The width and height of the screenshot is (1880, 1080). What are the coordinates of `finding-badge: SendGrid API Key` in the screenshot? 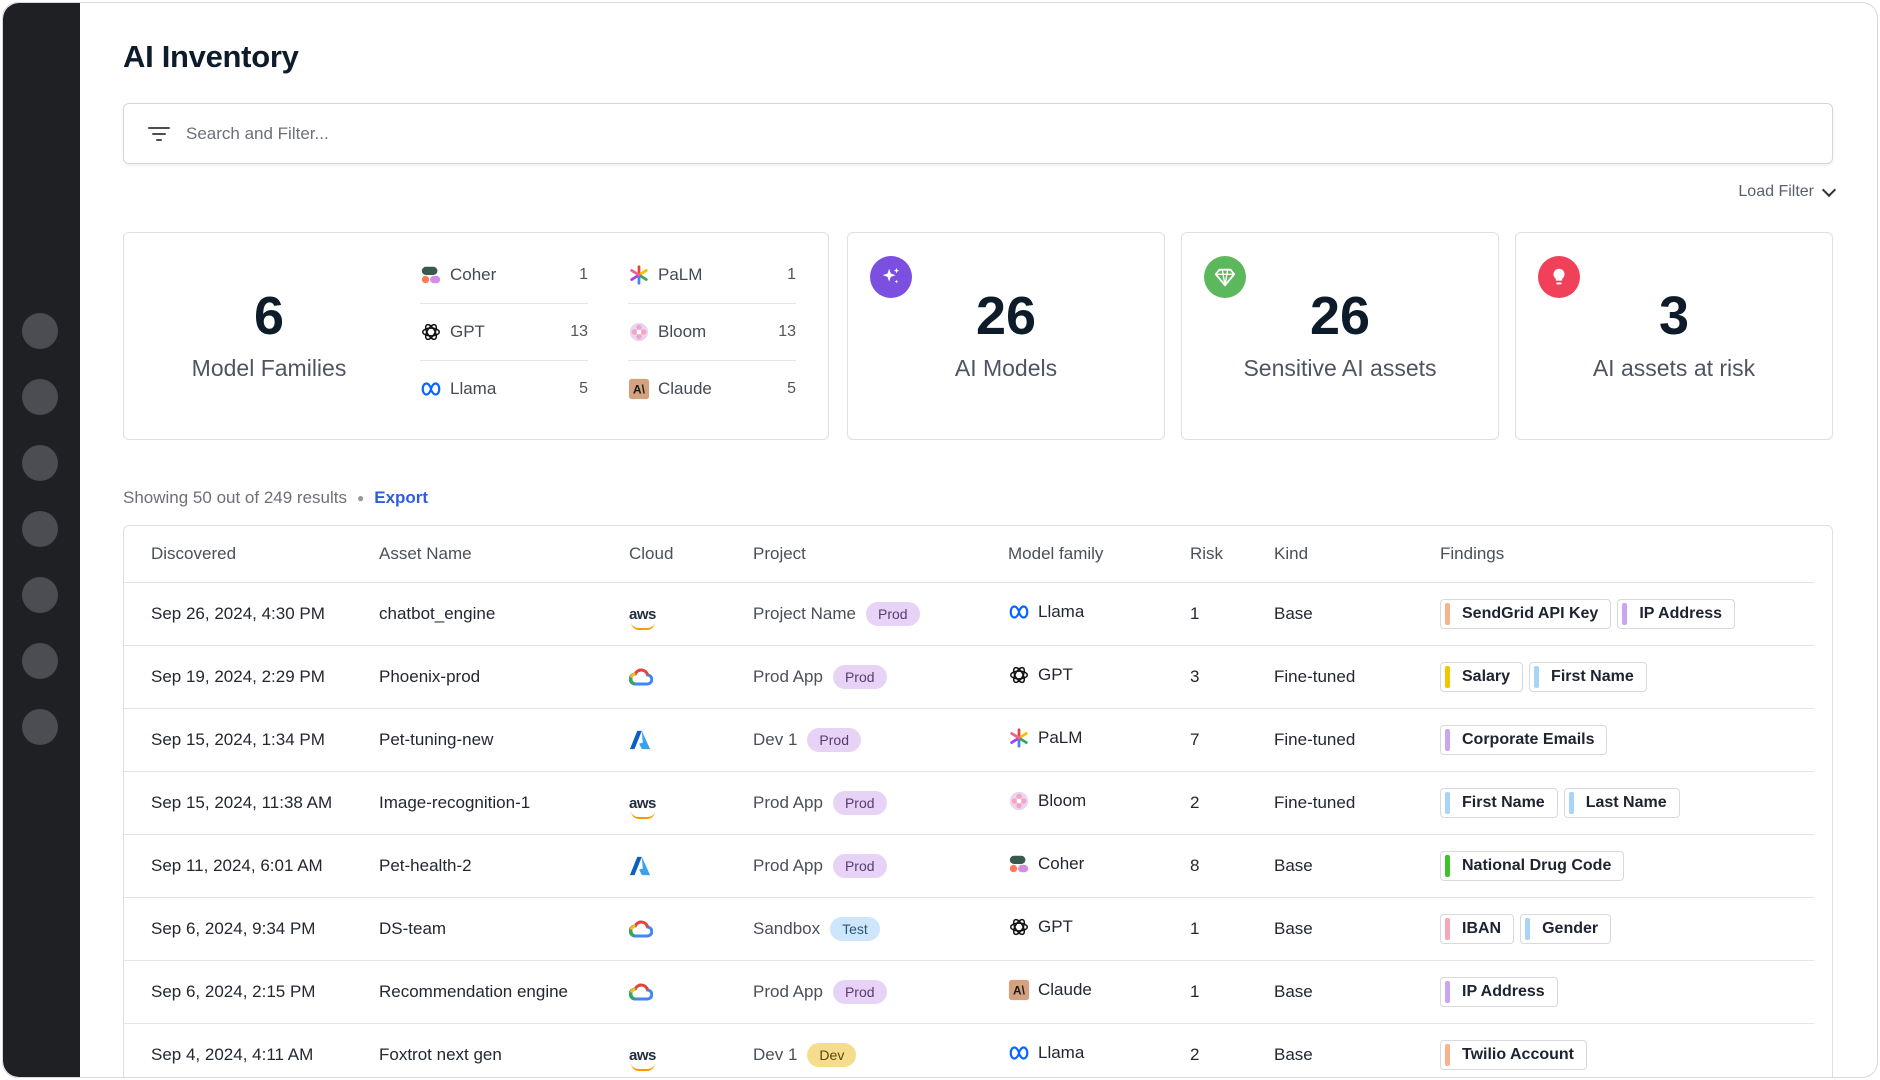 It's located at (1526, 614).